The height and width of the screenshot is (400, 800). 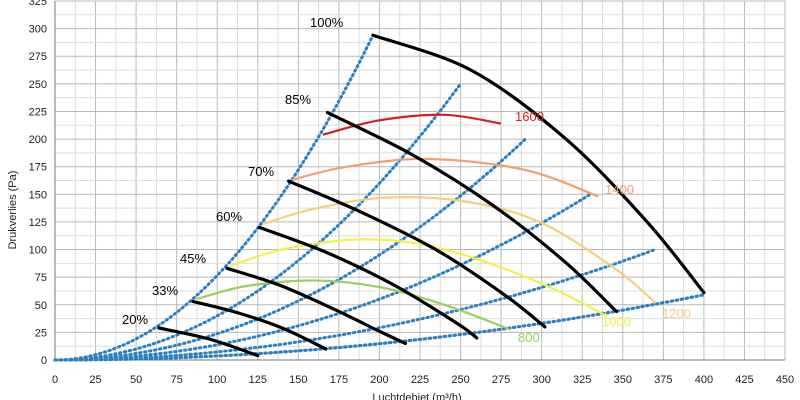 I want to click on setting-label-60pct: 60%, so click(x=229, y=216).